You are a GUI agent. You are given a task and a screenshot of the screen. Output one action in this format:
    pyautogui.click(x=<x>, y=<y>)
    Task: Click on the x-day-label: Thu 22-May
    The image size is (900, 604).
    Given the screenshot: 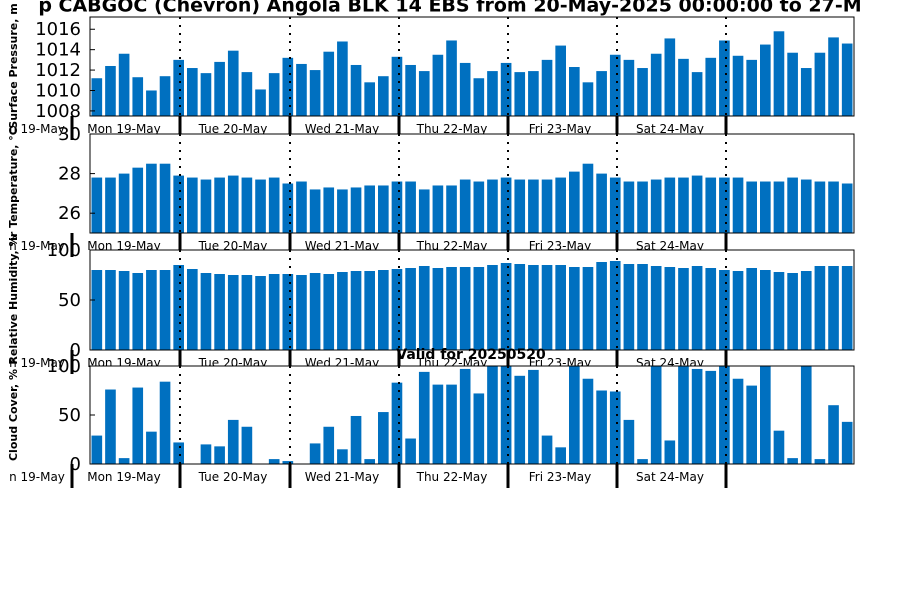 What is the action you would take?
    pyautogui.click(x=452, y=477)
    